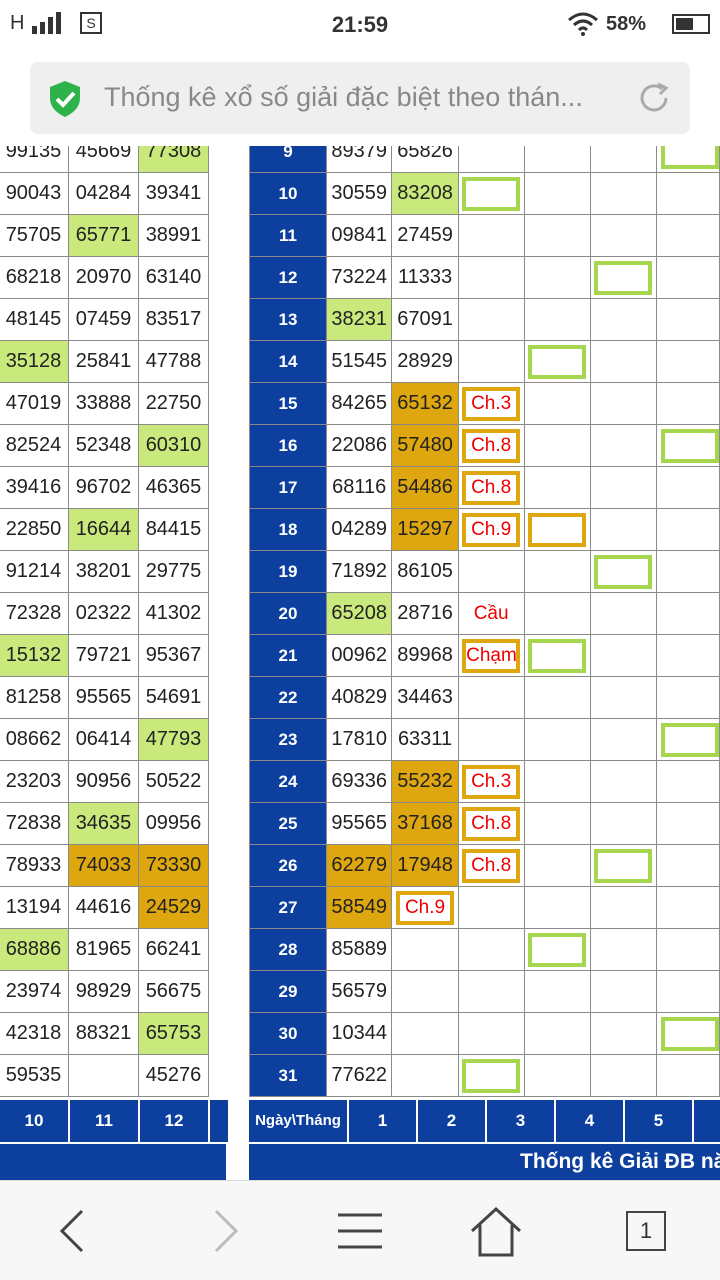  Describe the element at coordinates (74, 1231) in the screenshot. I see `back-icon` at that location.